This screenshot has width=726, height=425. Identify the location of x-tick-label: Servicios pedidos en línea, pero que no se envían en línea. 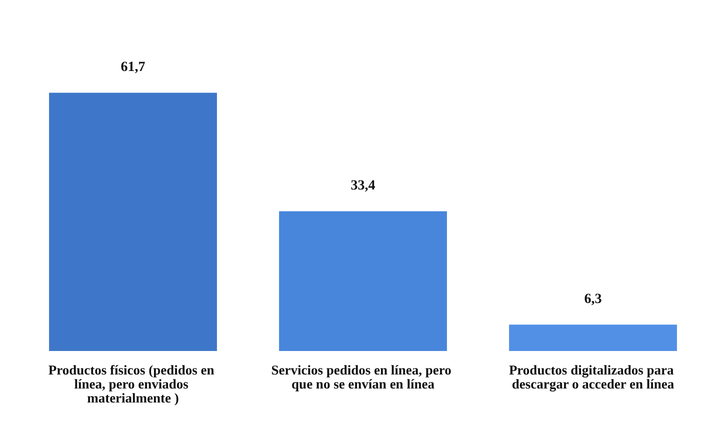
(363, 377).